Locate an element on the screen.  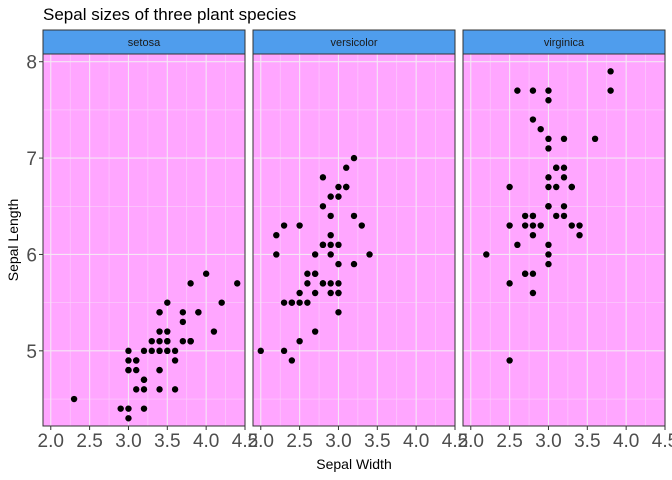
facet-strip is located at coordinates (144, 42).